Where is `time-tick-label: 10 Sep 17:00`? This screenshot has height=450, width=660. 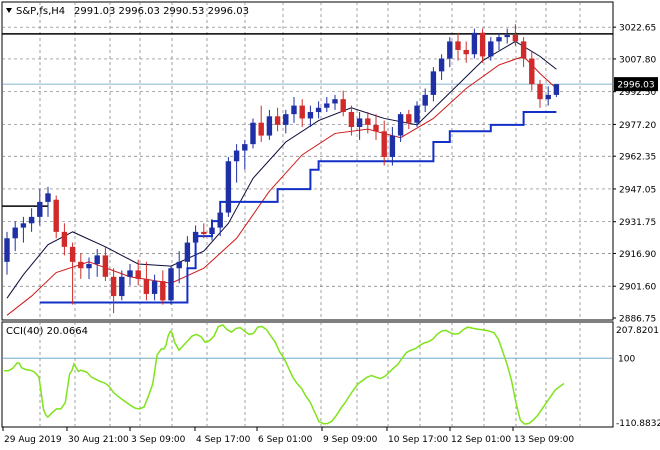 time-tick-label: 10 Sep 17:00 is located at coordinates (418, 440).